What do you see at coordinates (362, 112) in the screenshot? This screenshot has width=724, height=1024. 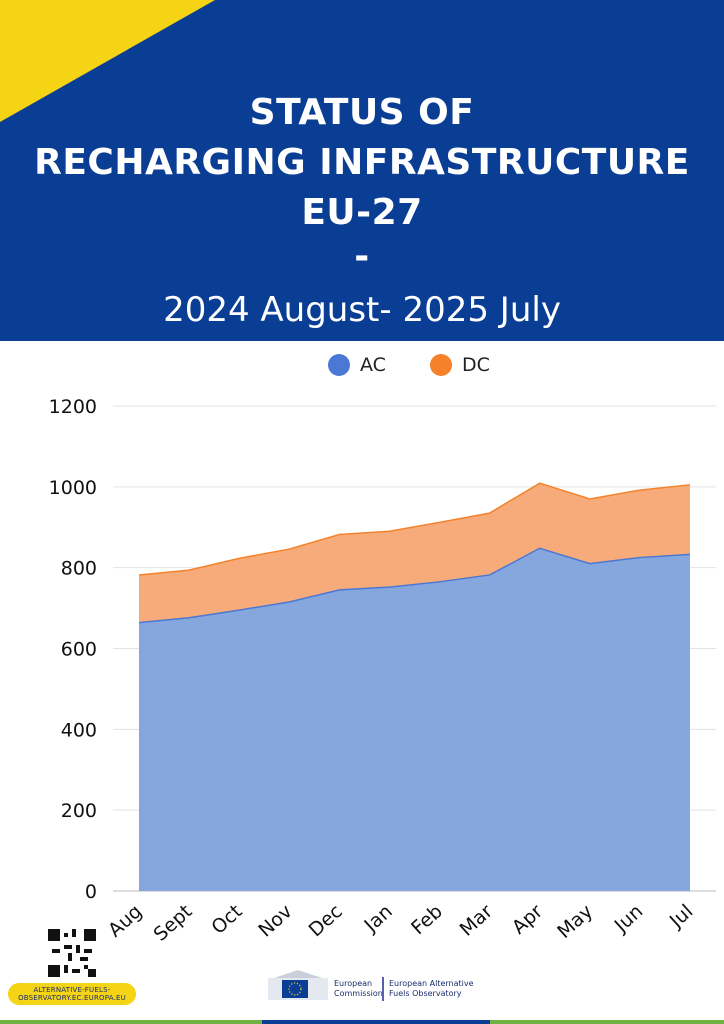 I see `title-line-1: STATUS OF` at bounding box center [362, 112].